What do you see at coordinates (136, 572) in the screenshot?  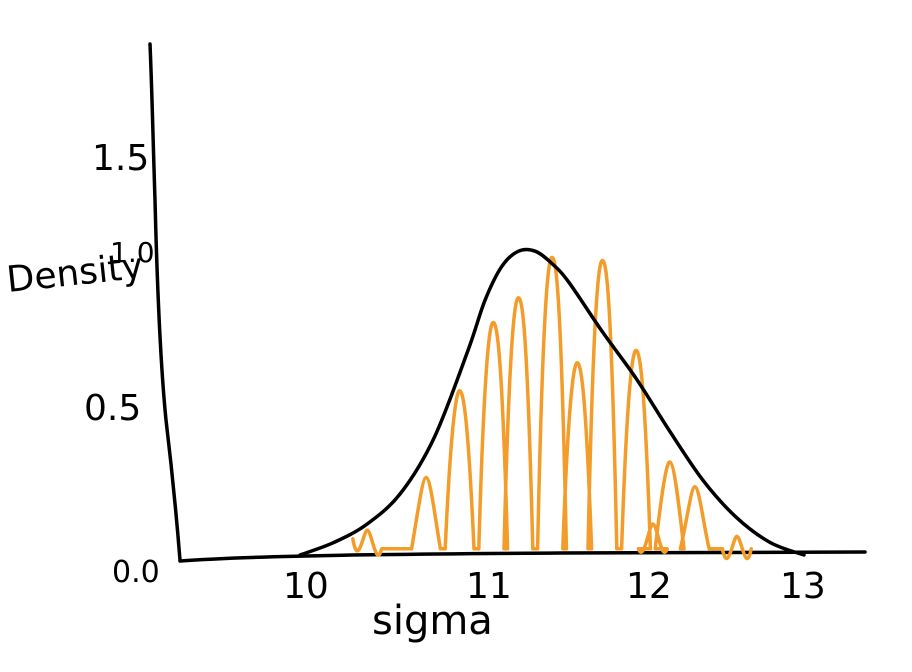 I see `y-tick-label: 0.0` at bounding box center [136, 572].